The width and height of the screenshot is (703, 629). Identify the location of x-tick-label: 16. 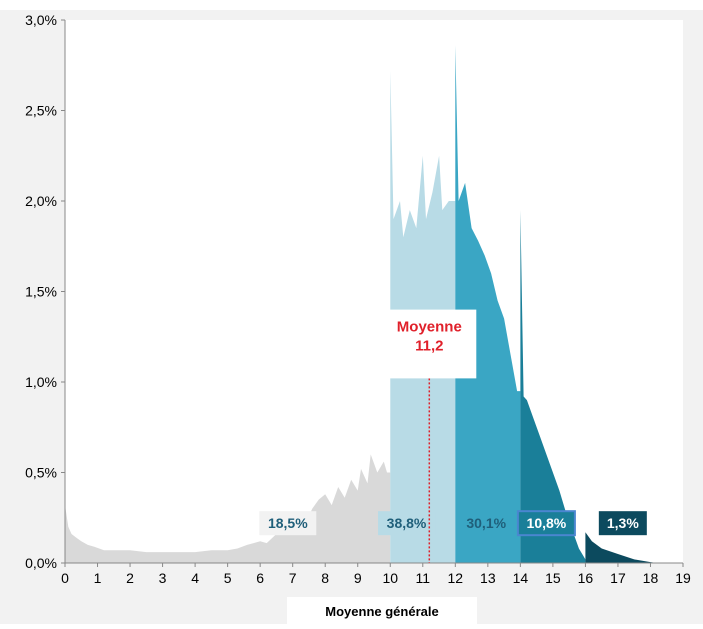
(586, 578).